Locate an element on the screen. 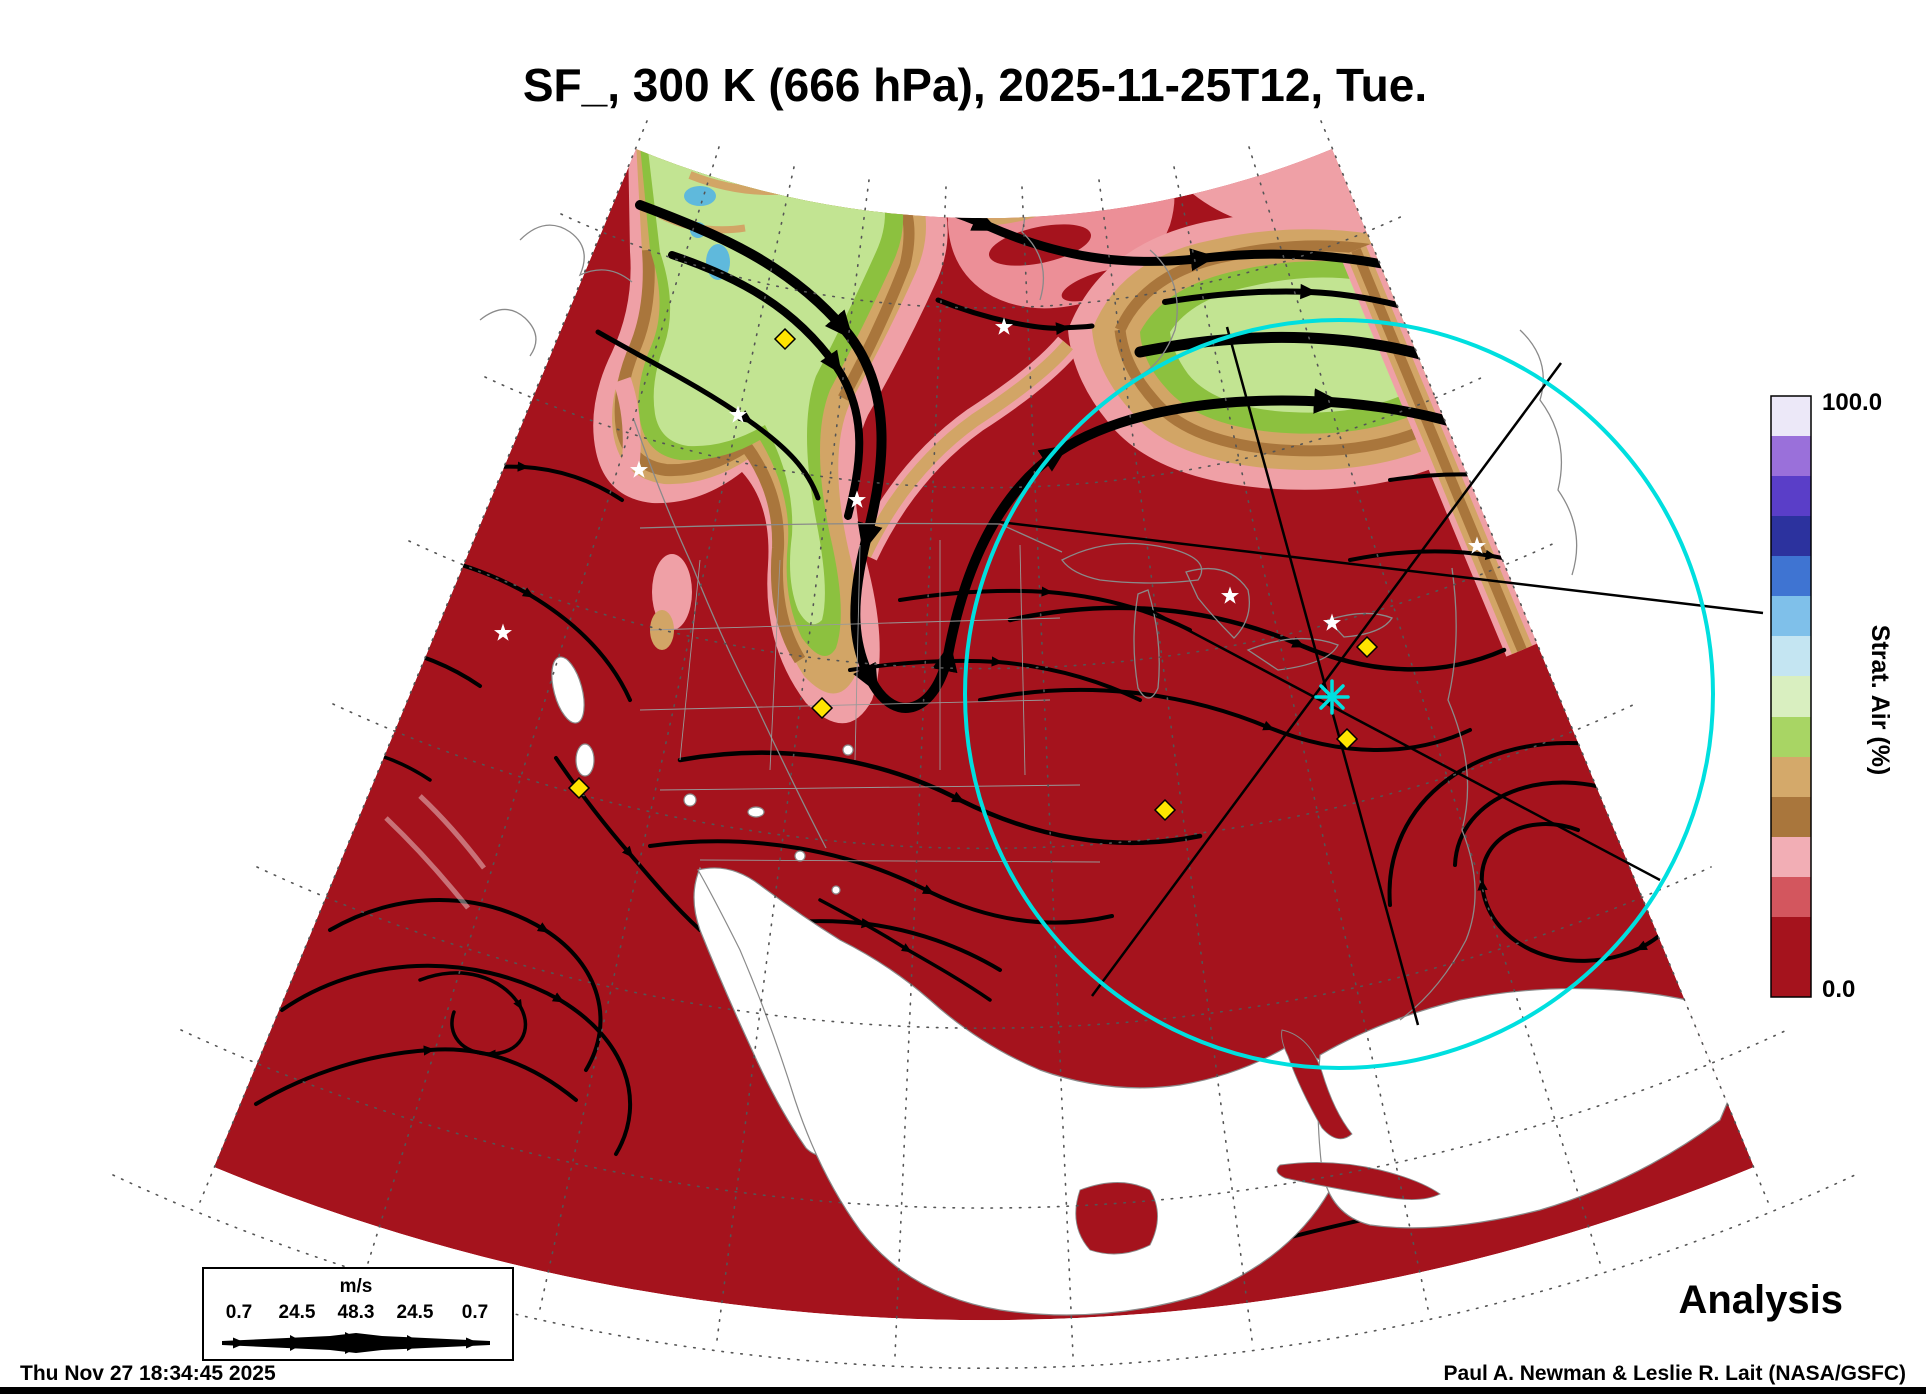  colorbar-frame is located at coordinates (1791, 696).